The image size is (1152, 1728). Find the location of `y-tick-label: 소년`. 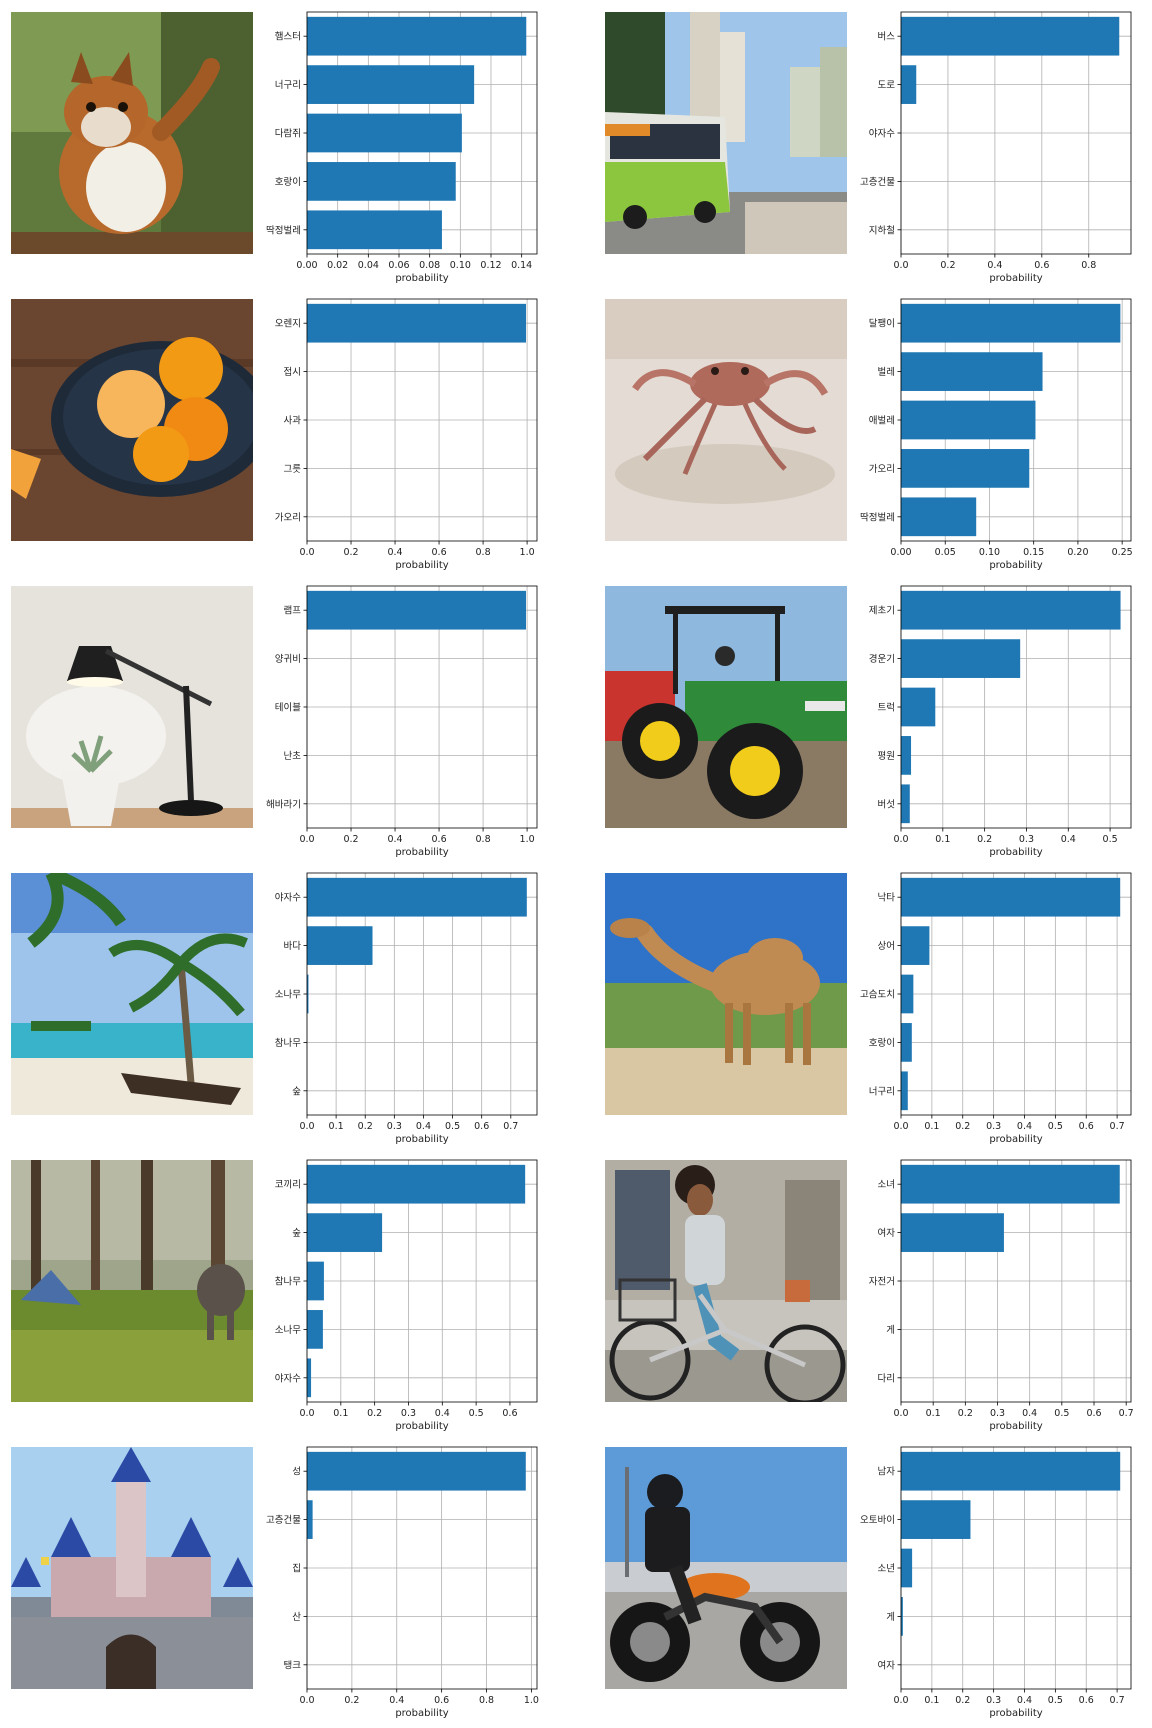

y-tick-label: 소년 is located at coordinates (886, 1569).